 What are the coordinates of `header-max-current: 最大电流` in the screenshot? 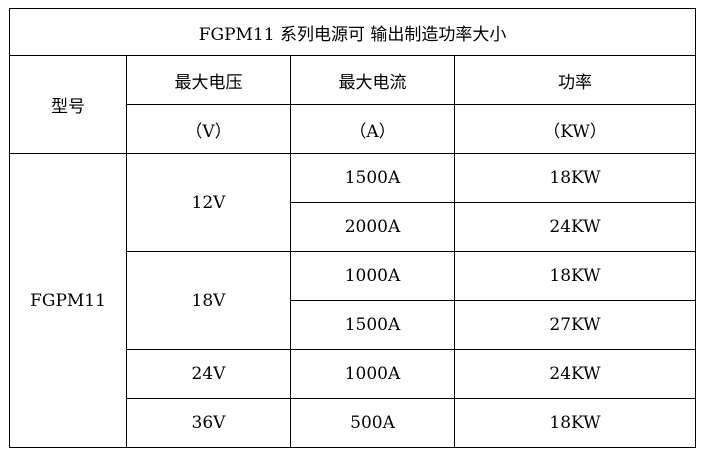 It's located at (372, 80).